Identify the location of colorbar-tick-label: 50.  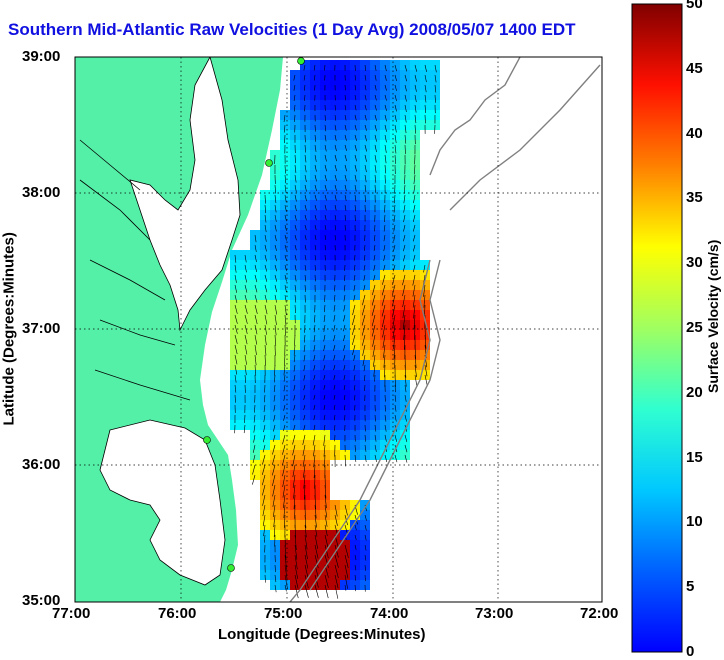
(694, 6).